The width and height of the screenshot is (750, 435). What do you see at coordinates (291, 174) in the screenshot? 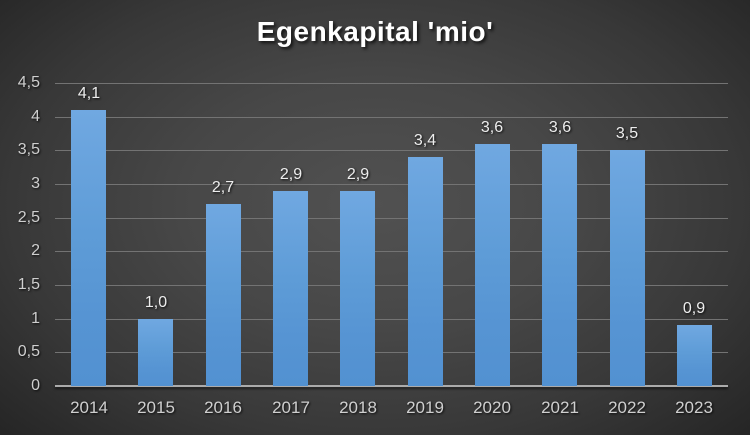
I see `data-label-2017: 2,9` at bounding box center [291, 174].